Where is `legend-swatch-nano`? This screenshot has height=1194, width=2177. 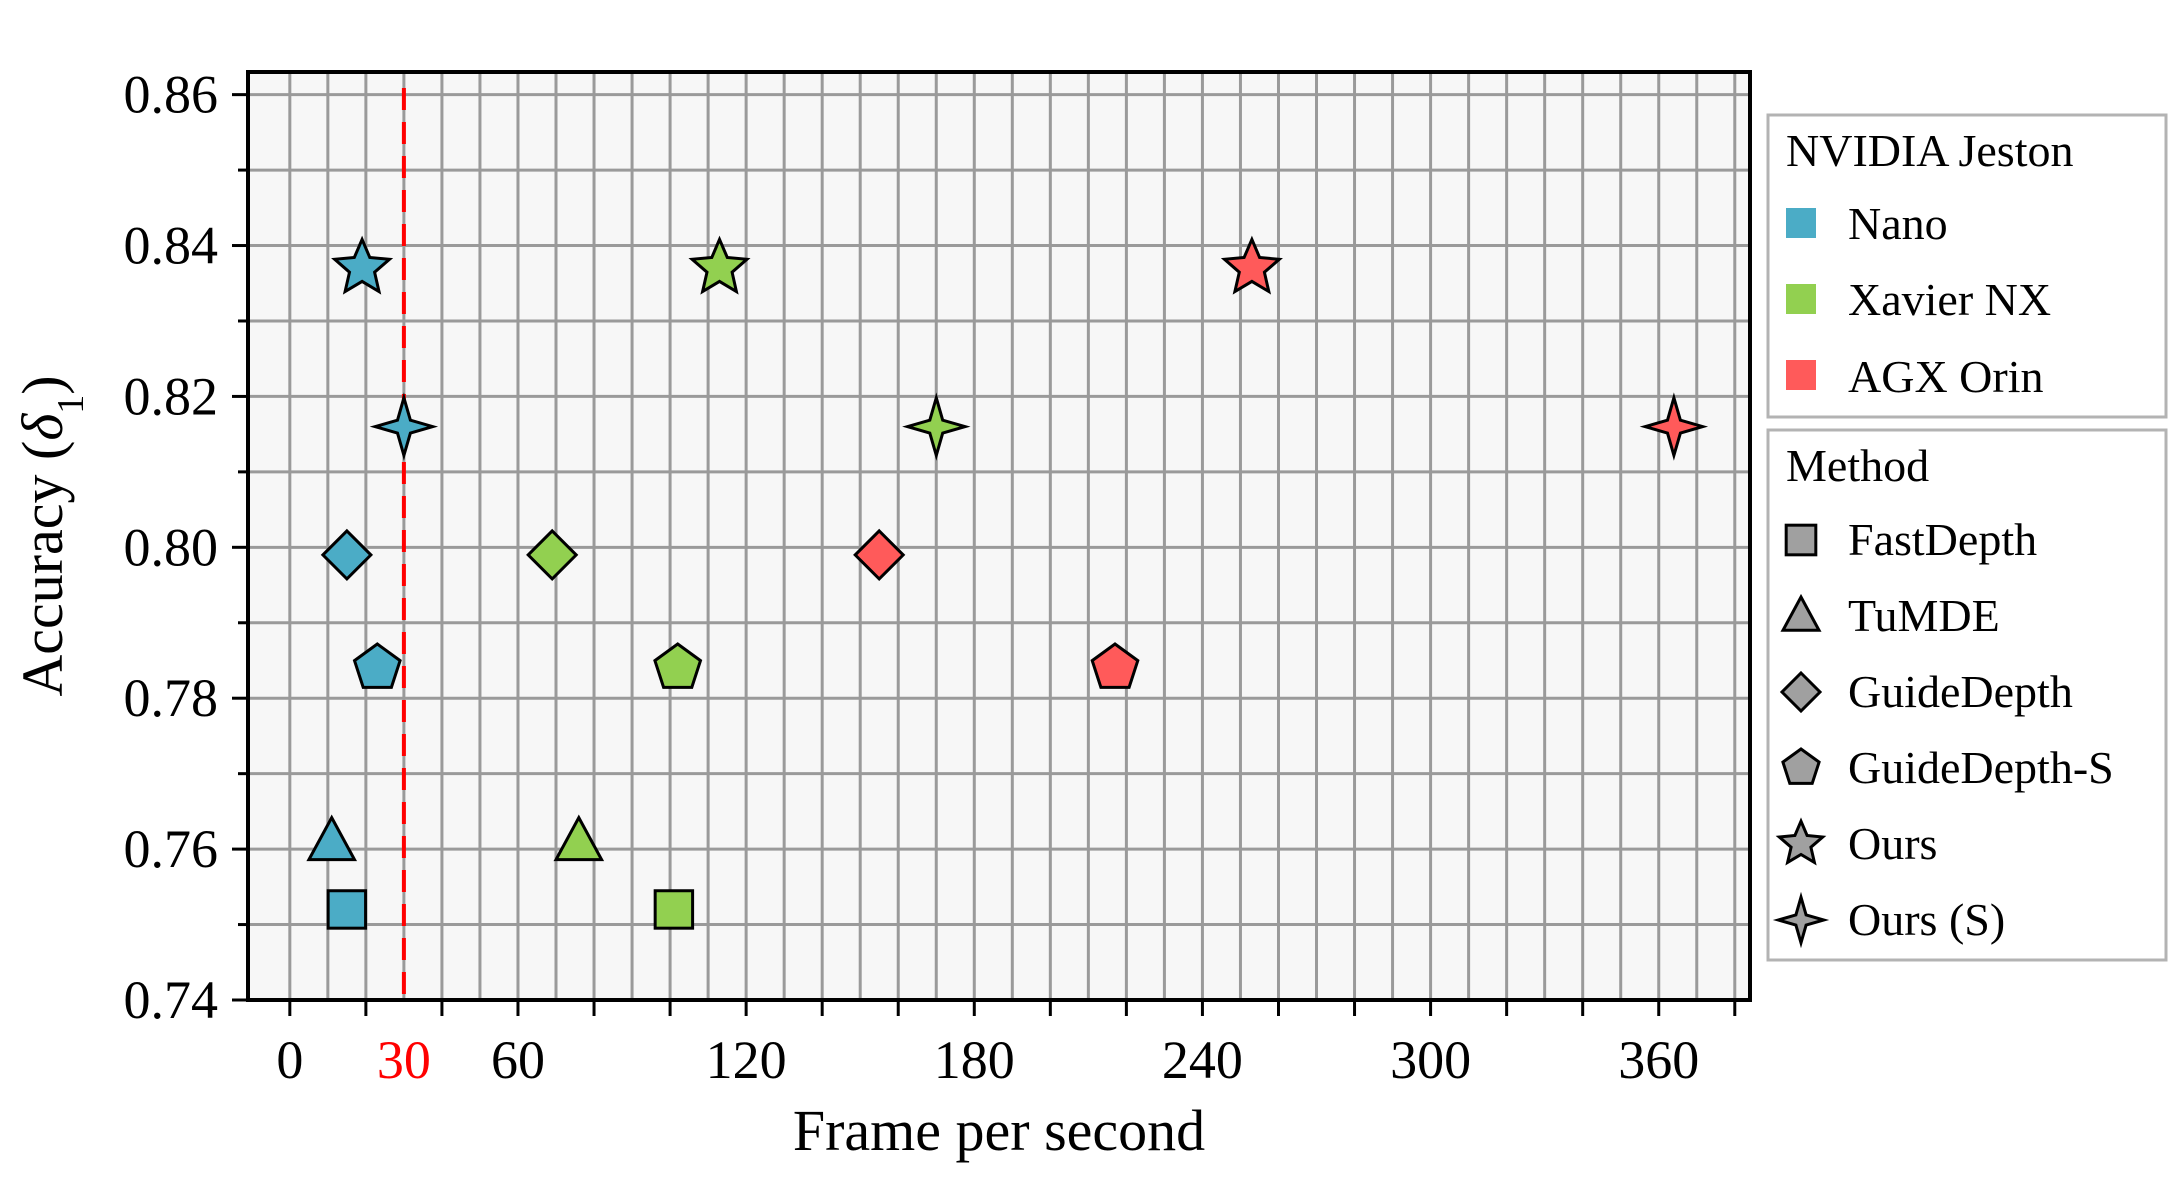
legend-swatch-nano is located at coordinates (1801, 223).